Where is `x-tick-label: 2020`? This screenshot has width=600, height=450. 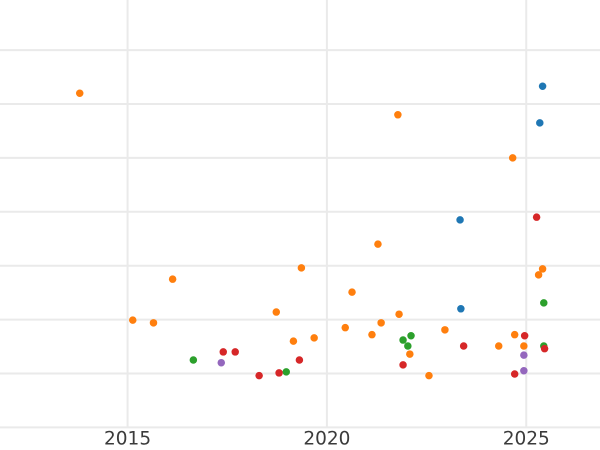 x-tick-label: 2020 is located at coordinates (326, 438).